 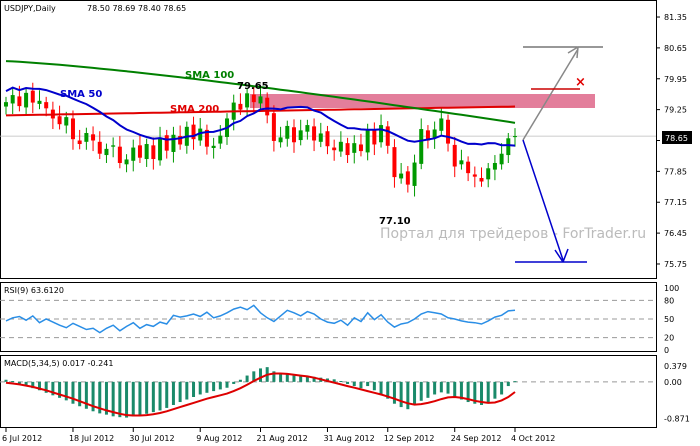 I want to click on macd-tick-label: 0.00, so click(x=673, y=382).